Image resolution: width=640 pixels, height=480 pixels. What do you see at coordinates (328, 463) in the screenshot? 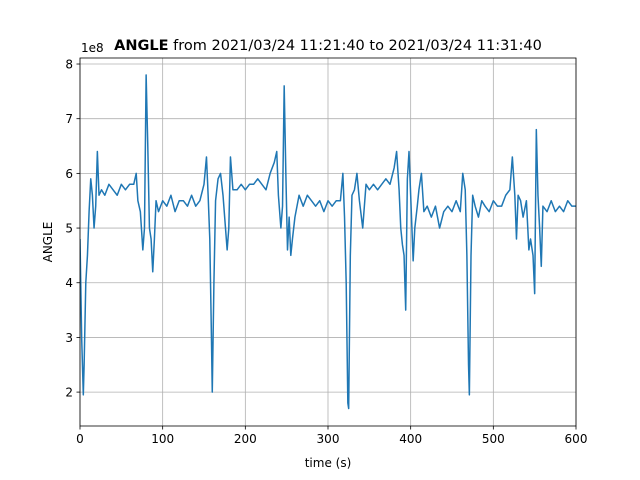
I see `x-axis-label: time (s)` at bounding box center [328, 463].